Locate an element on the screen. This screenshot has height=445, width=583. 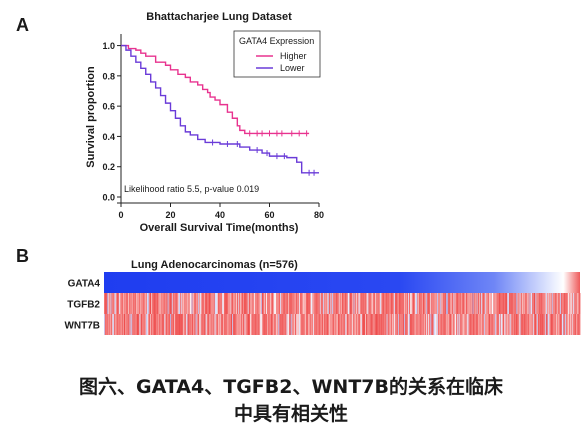
y-tick-label: 1.0 is located at coordinates (108, 46).